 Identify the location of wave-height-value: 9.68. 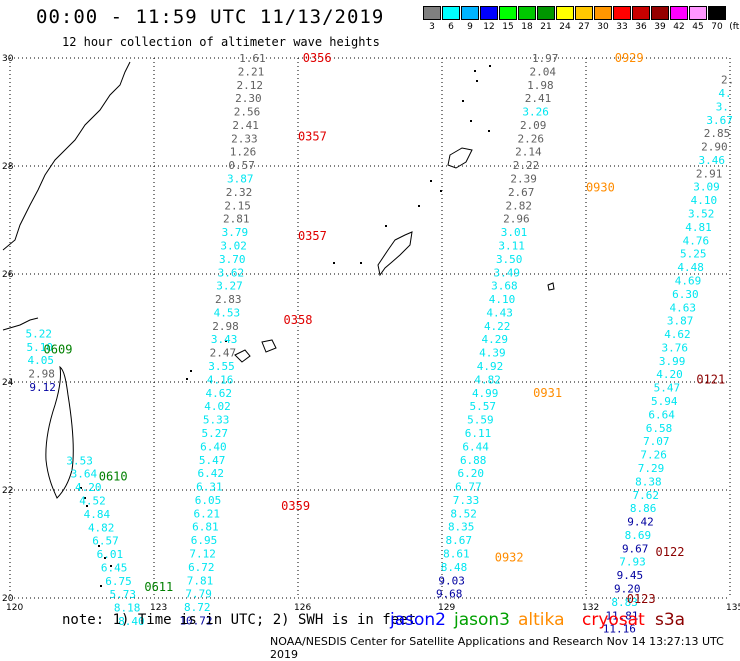
(449, 594).